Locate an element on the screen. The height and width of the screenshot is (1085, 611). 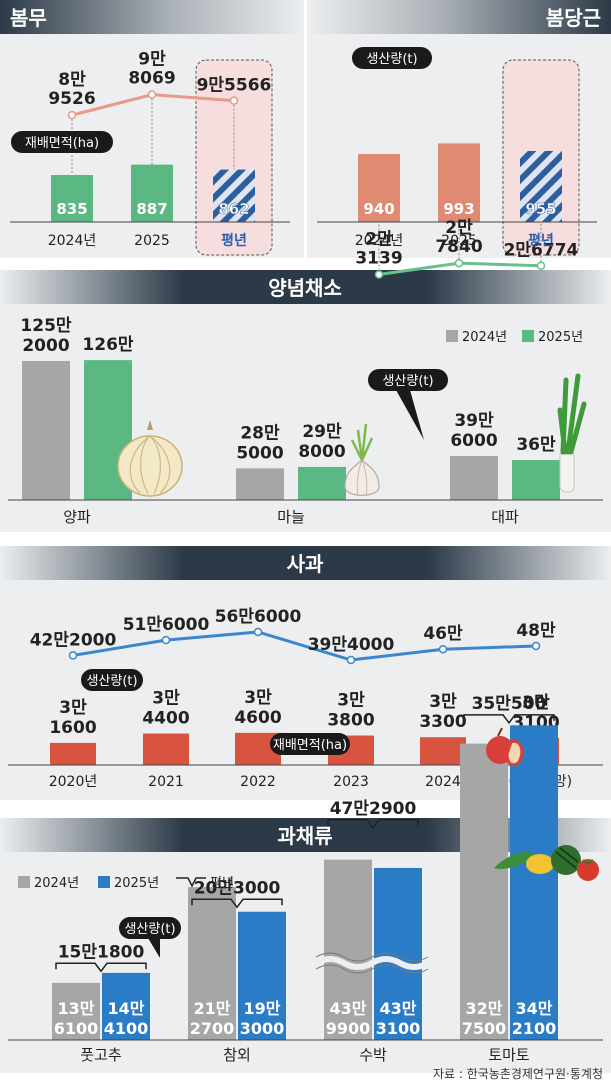
bar-value-label: 36만 is located at coordinates (536, 445).